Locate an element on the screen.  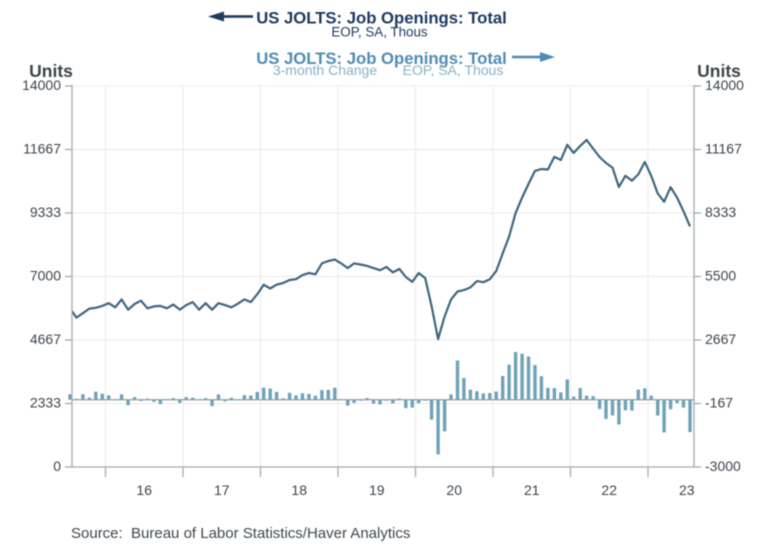
svg-text: -3000 is located at coordinates (723, 466).